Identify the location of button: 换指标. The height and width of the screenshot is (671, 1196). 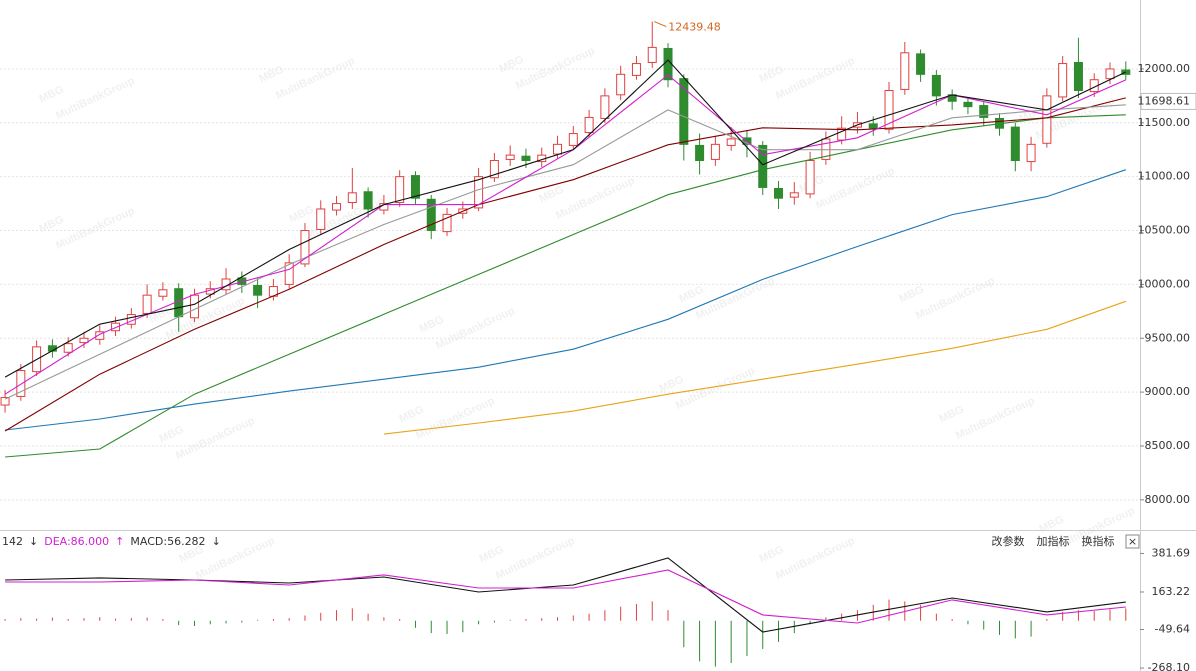
(1098, 541).